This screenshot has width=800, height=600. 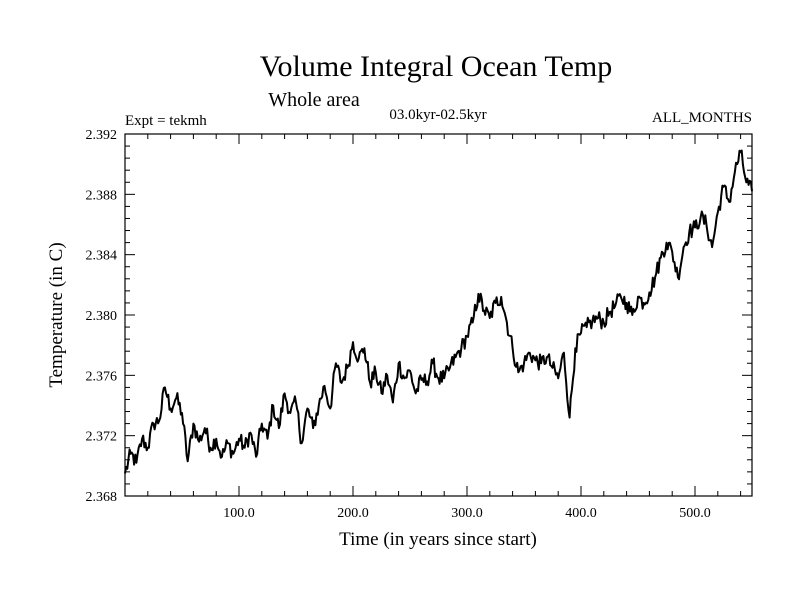 What do you see at coordinates (695, 513) in the screenshot?
I see `x-tick-label: 500.0` at bounding box center [695, 513].